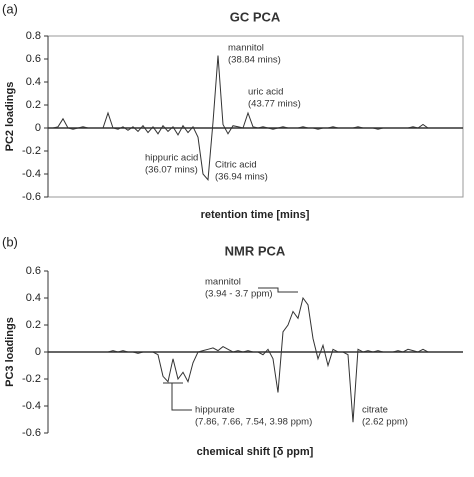  What do you see at coordinates (255, 16) in the screenshot?
I see `chart-title: GC PCA` at bounding box center [255, 16].